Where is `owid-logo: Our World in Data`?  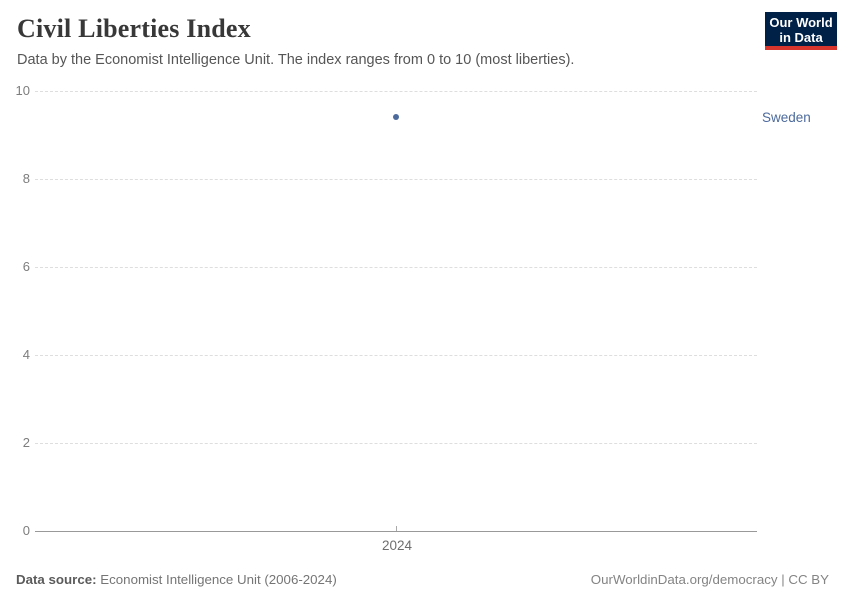 owid-logo: Our World in Data is located at coordinates (801, 31).